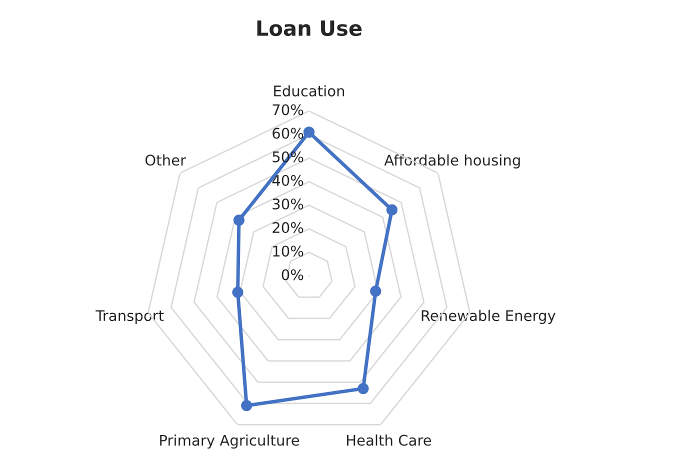 The height and width of the screenshot is (460, 687). What do you see at coordinates (288, 133) in the screenshot?
I see `y-tick-label: 60%` at bounding box center [288, 133].